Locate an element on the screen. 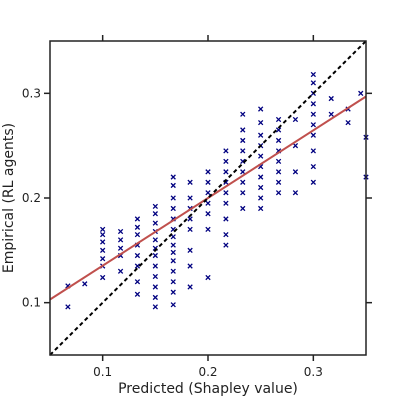  y-axis-label: Empirical (RL agents) is located at coordinates (9, 198).